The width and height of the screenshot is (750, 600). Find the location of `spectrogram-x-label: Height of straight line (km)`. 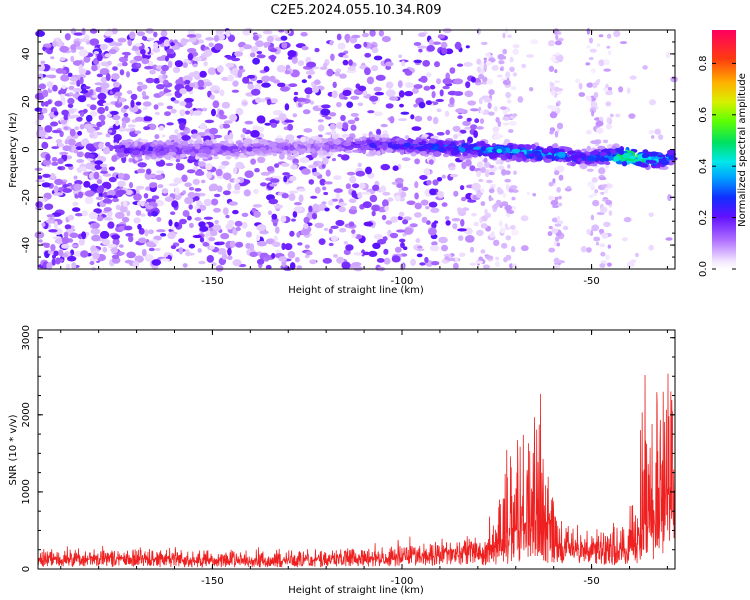

spectrogram-x-label: Height of straight line (km) is located at coordinates (356, 290).